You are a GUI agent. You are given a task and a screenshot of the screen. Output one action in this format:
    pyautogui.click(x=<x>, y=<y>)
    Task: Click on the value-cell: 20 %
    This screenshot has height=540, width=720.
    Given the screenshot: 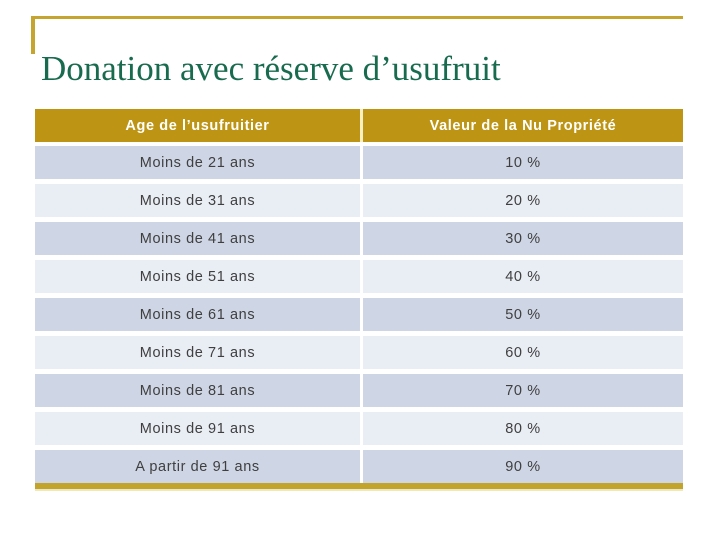 What is the action you would take?
    pyautogui.click(x=523, y=200)
    